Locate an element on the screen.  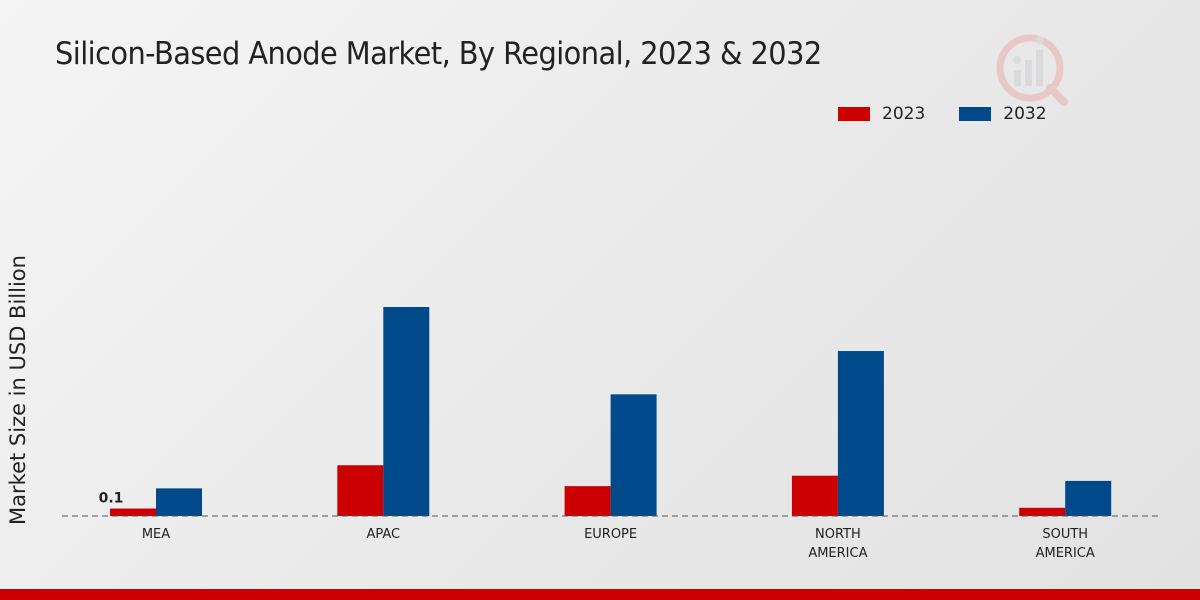
bar-2032-north-america is located at coordinates (860, 433).